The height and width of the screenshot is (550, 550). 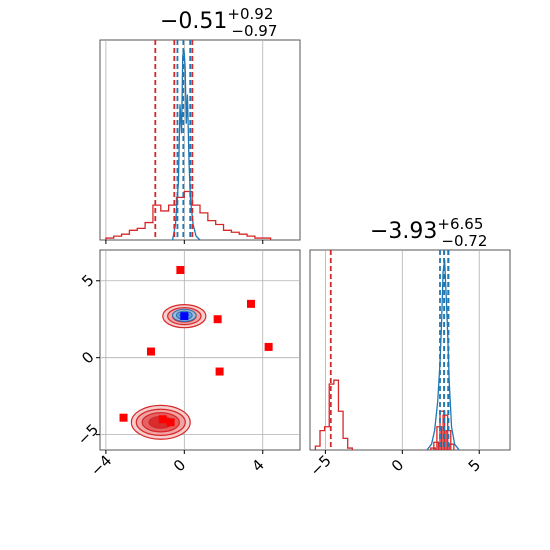 I want to click on panel-10-xtick-label-0: −4, so click(x=101, y=465).